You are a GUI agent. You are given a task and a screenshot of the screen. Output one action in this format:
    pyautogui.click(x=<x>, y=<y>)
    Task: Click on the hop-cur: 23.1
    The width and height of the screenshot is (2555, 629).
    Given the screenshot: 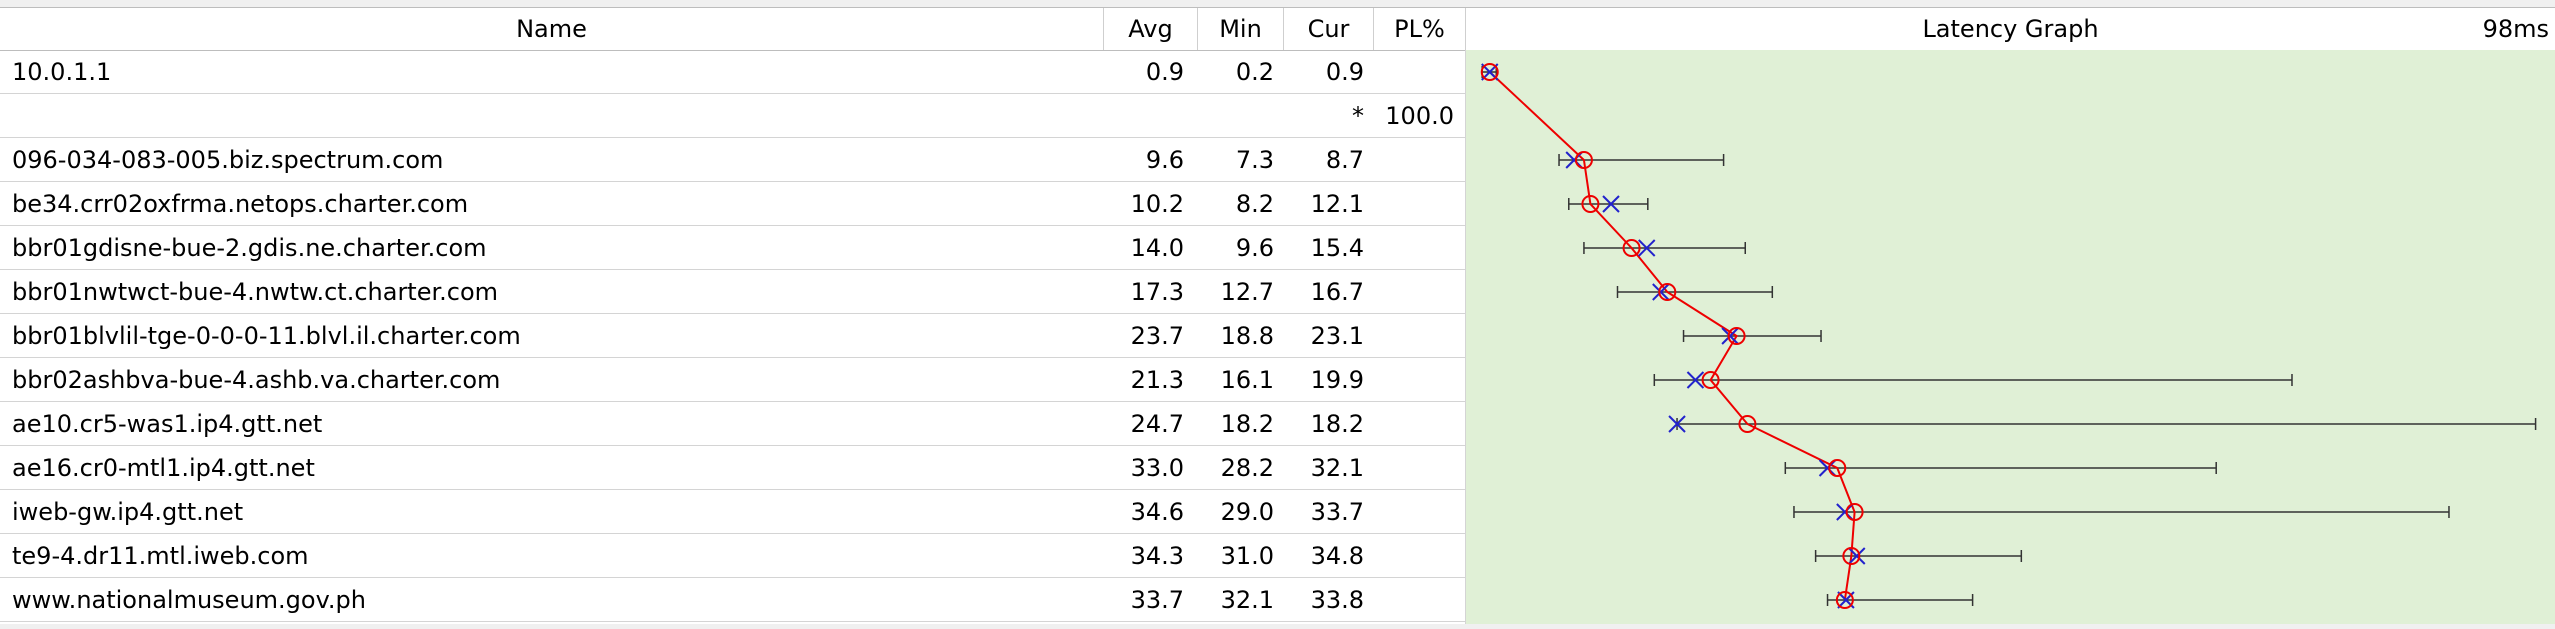 What is the action you would take?
    pyautogui.click(x=1337, y=336)
    